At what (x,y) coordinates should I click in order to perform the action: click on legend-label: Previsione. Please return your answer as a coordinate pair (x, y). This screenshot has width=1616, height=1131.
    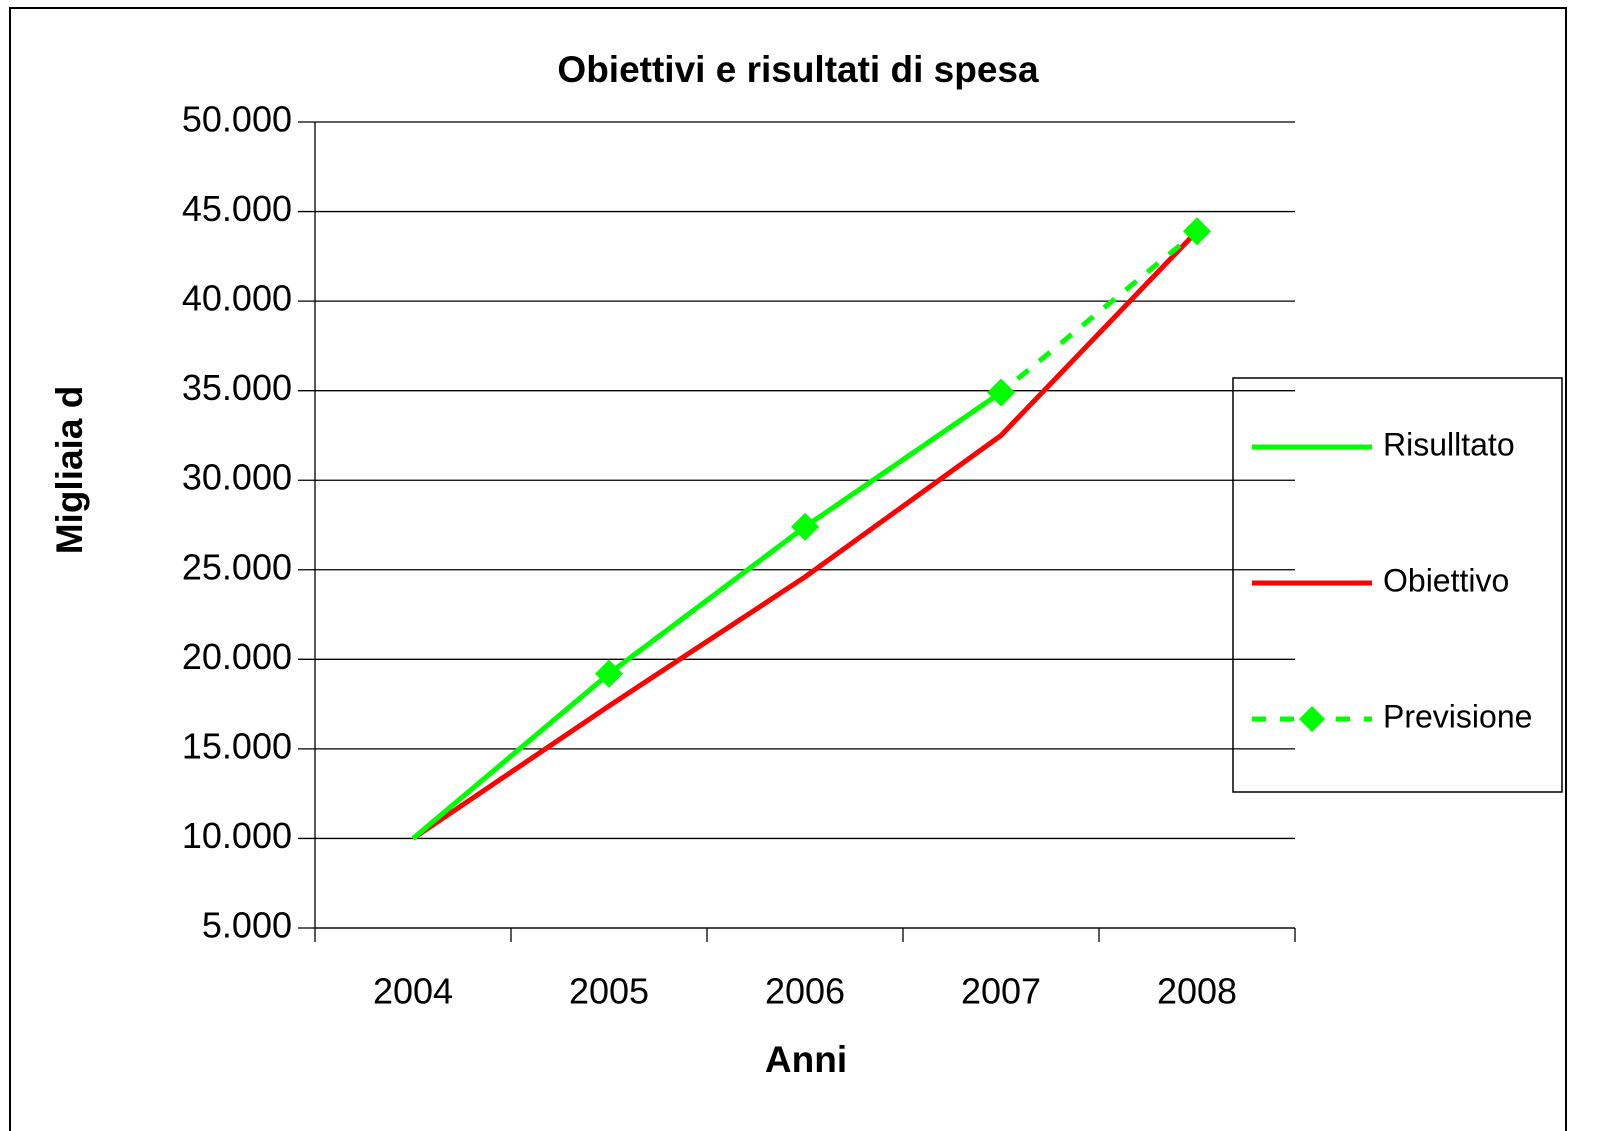
    Looking at the image, I should click on (1457, 716).